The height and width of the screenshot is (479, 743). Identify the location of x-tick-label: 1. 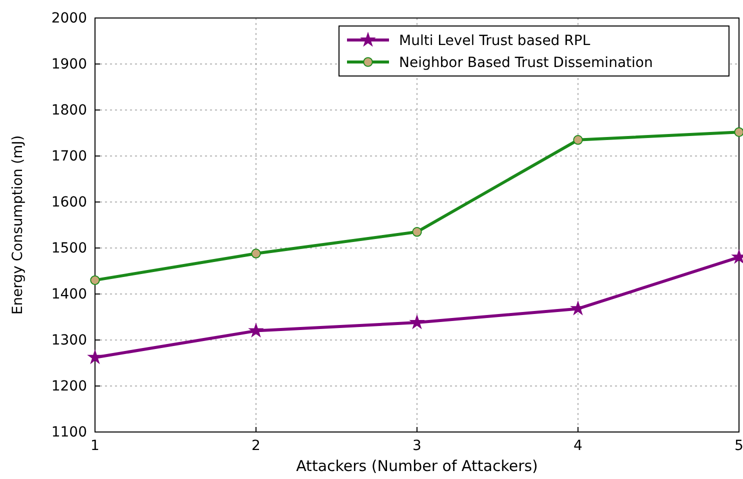
(95, 446).